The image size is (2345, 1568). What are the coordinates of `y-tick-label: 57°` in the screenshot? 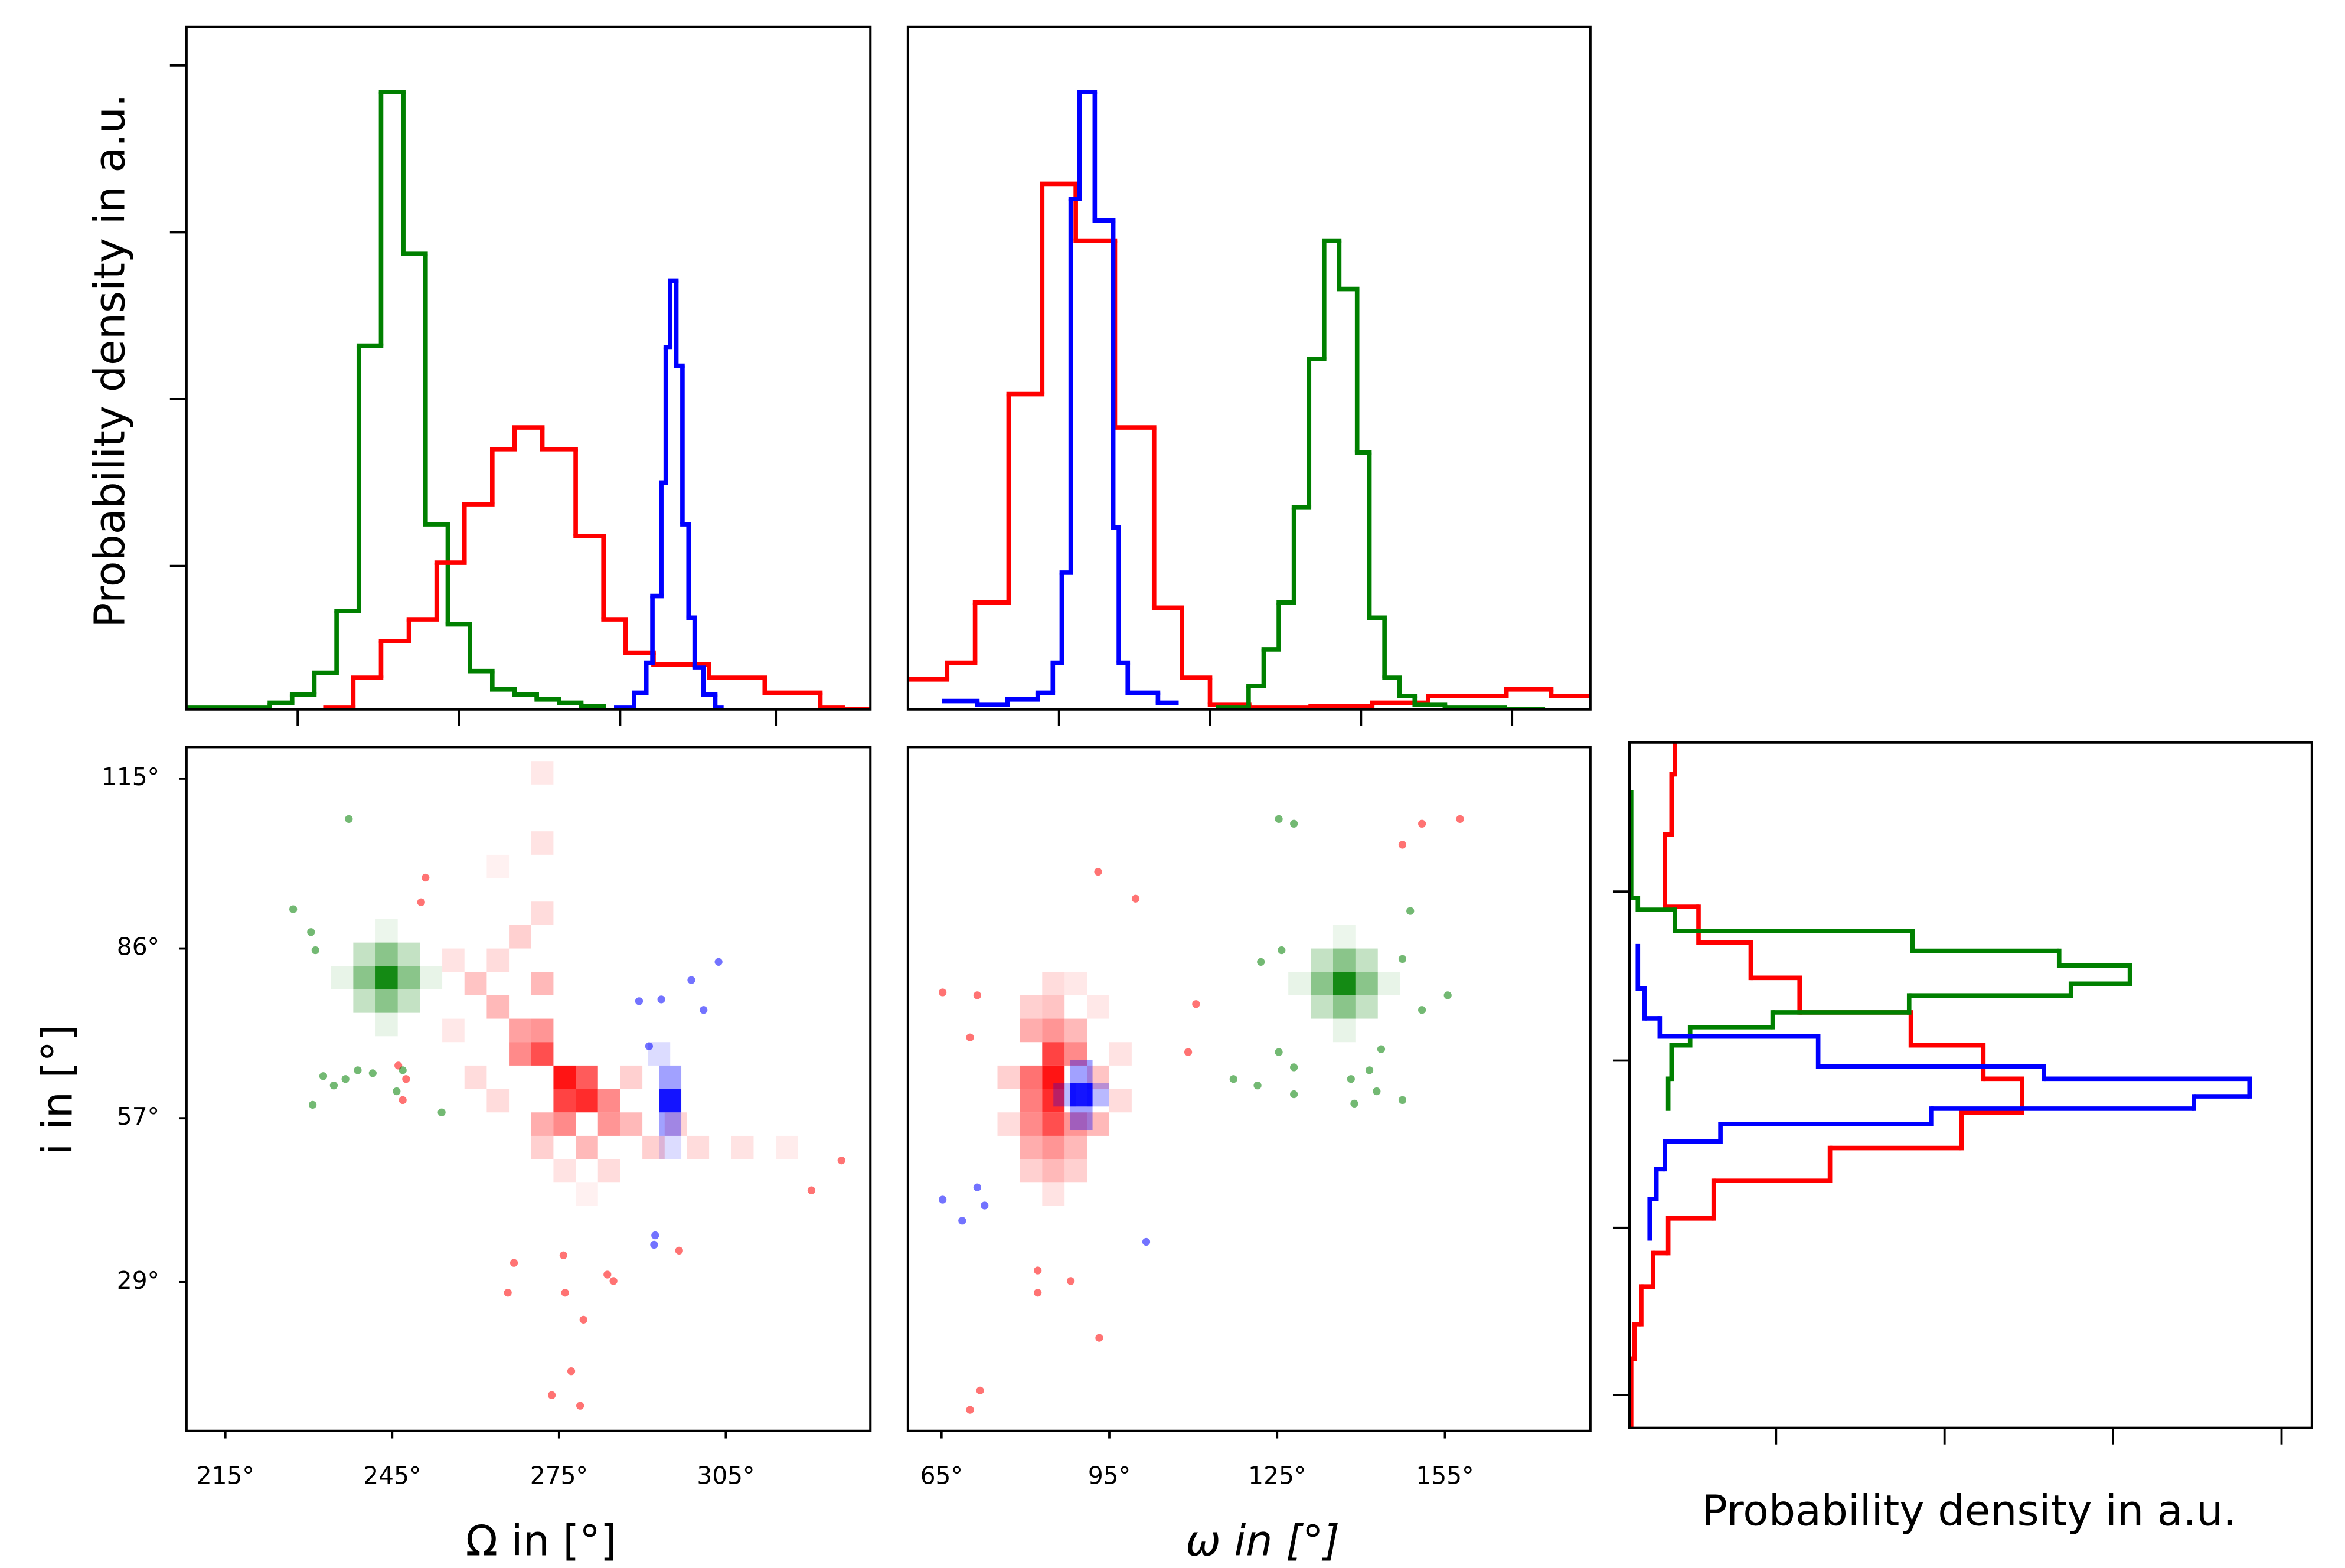 It's located at (138, 1116).